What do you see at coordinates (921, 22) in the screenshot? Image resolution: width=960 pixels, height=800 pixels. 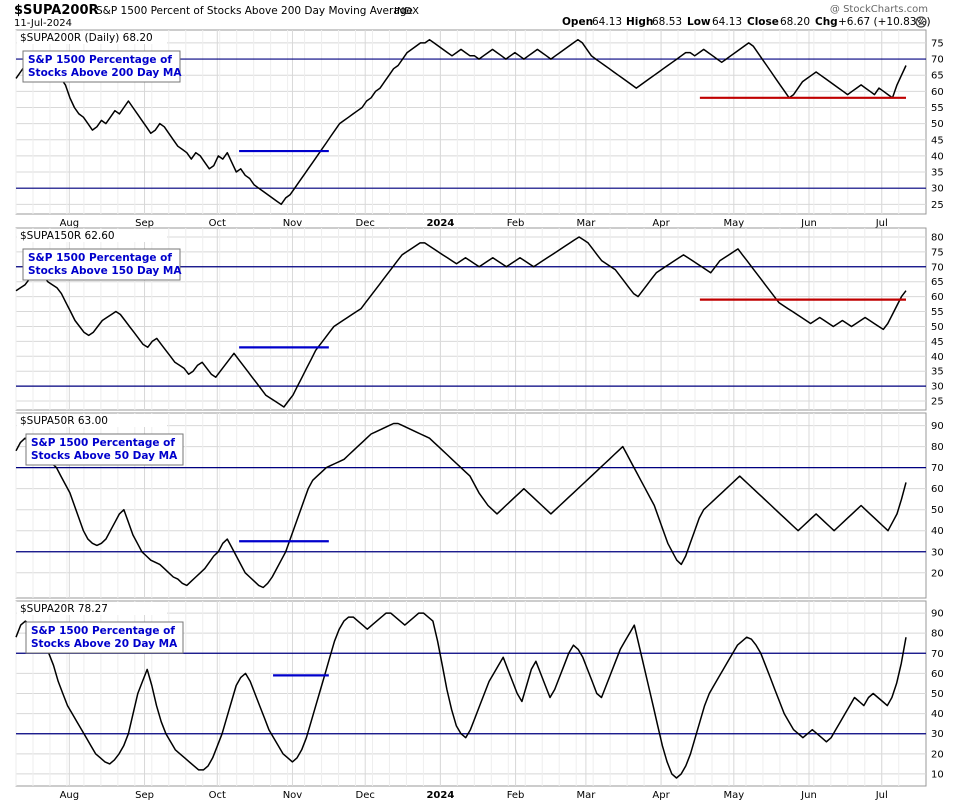 I see `settings-icon` at bounding box center [921, 22].